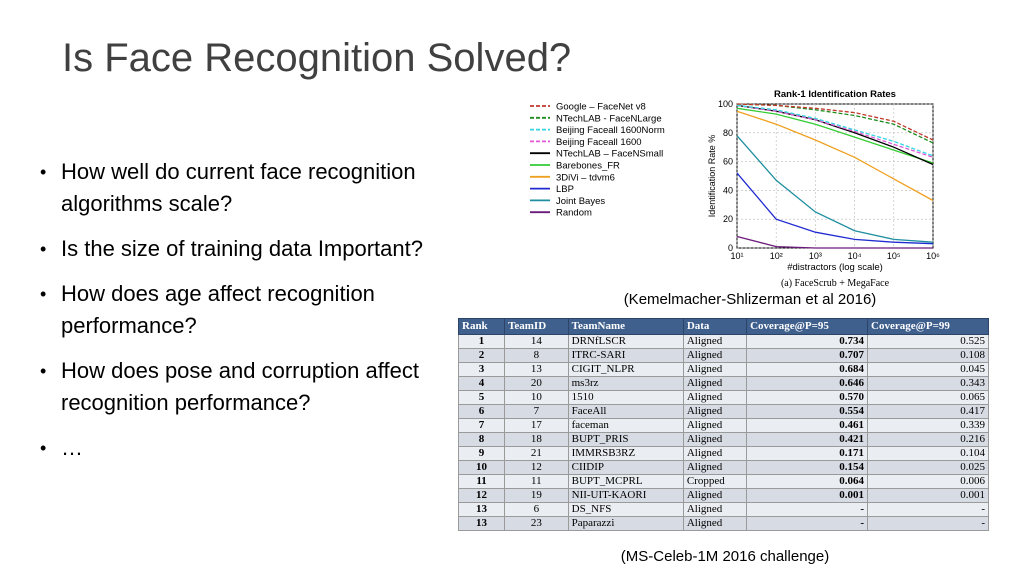 Image resolution: width=1024 pixels, height=576 pixels. What do you see at coordinates (625, 383) in the screenshot?
I see `table-cell: ms3rz` at bounding box center [625, 383].